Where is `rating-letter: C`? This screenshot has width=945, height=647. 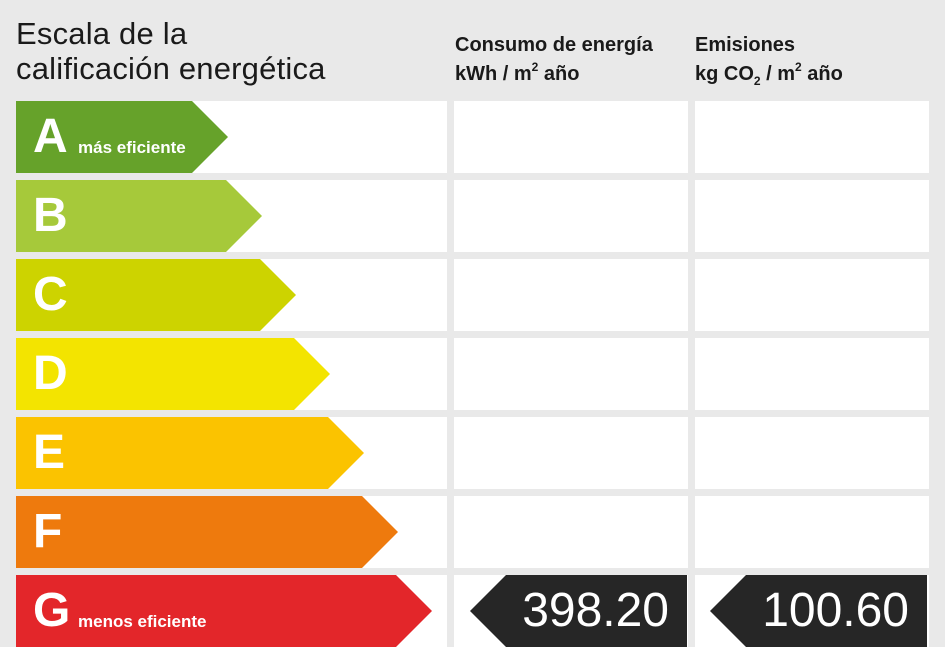 rating-letter: C is located at coordinates (50, 294).